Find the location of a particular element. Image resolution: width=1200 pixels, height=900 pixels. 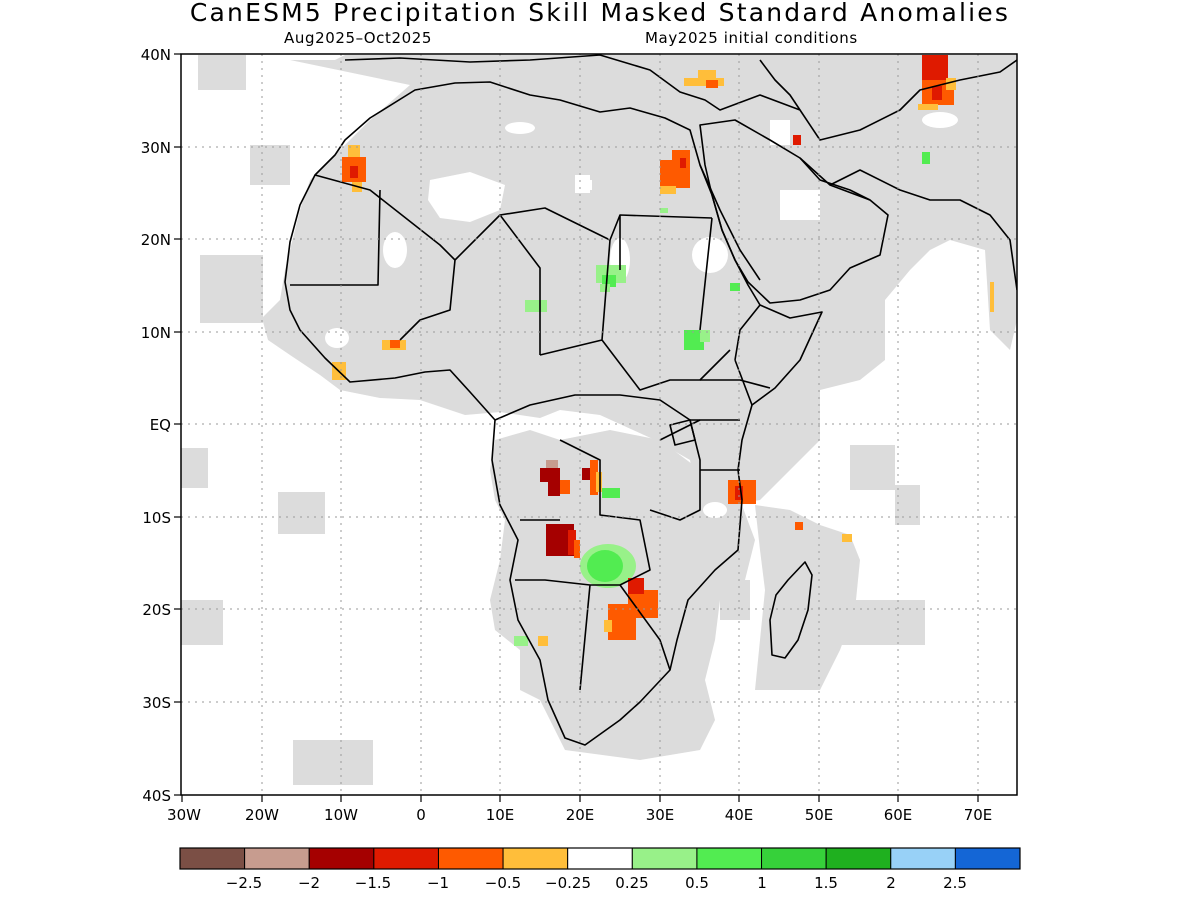

lon-label: 40E is located at coordinates (739, 815).